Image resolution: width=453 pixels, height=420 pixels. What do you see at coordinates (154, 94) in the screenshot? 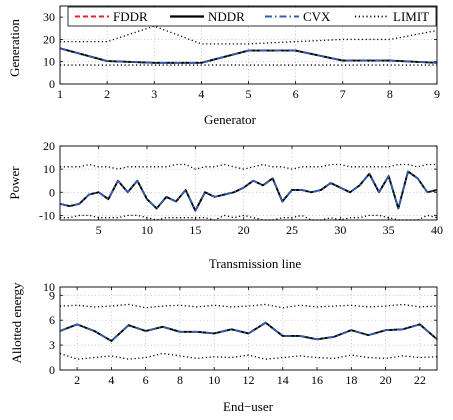
I see `x-tick-label: 3` at bounding box center [154, 94].